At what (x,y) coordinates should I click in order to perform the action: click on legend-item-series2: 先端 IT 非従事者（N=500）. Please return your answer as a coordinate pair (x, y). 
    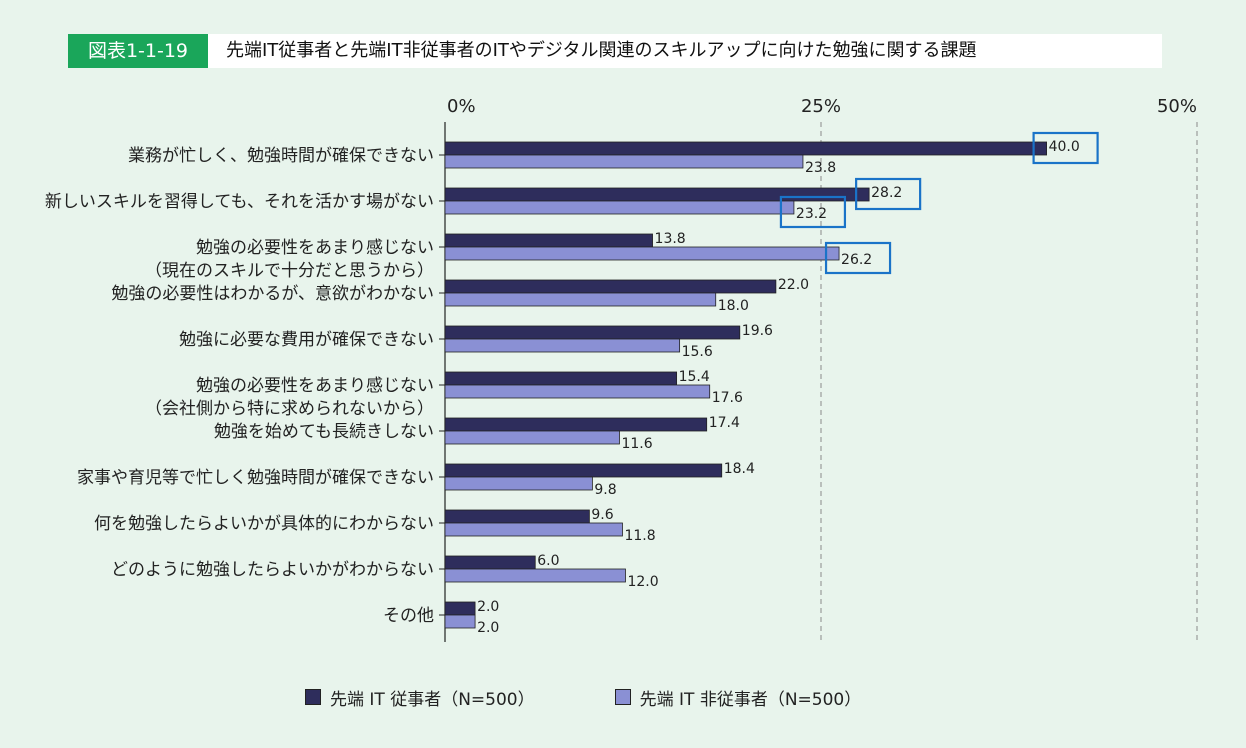
    Looking at the image, I should click on (738, 697).